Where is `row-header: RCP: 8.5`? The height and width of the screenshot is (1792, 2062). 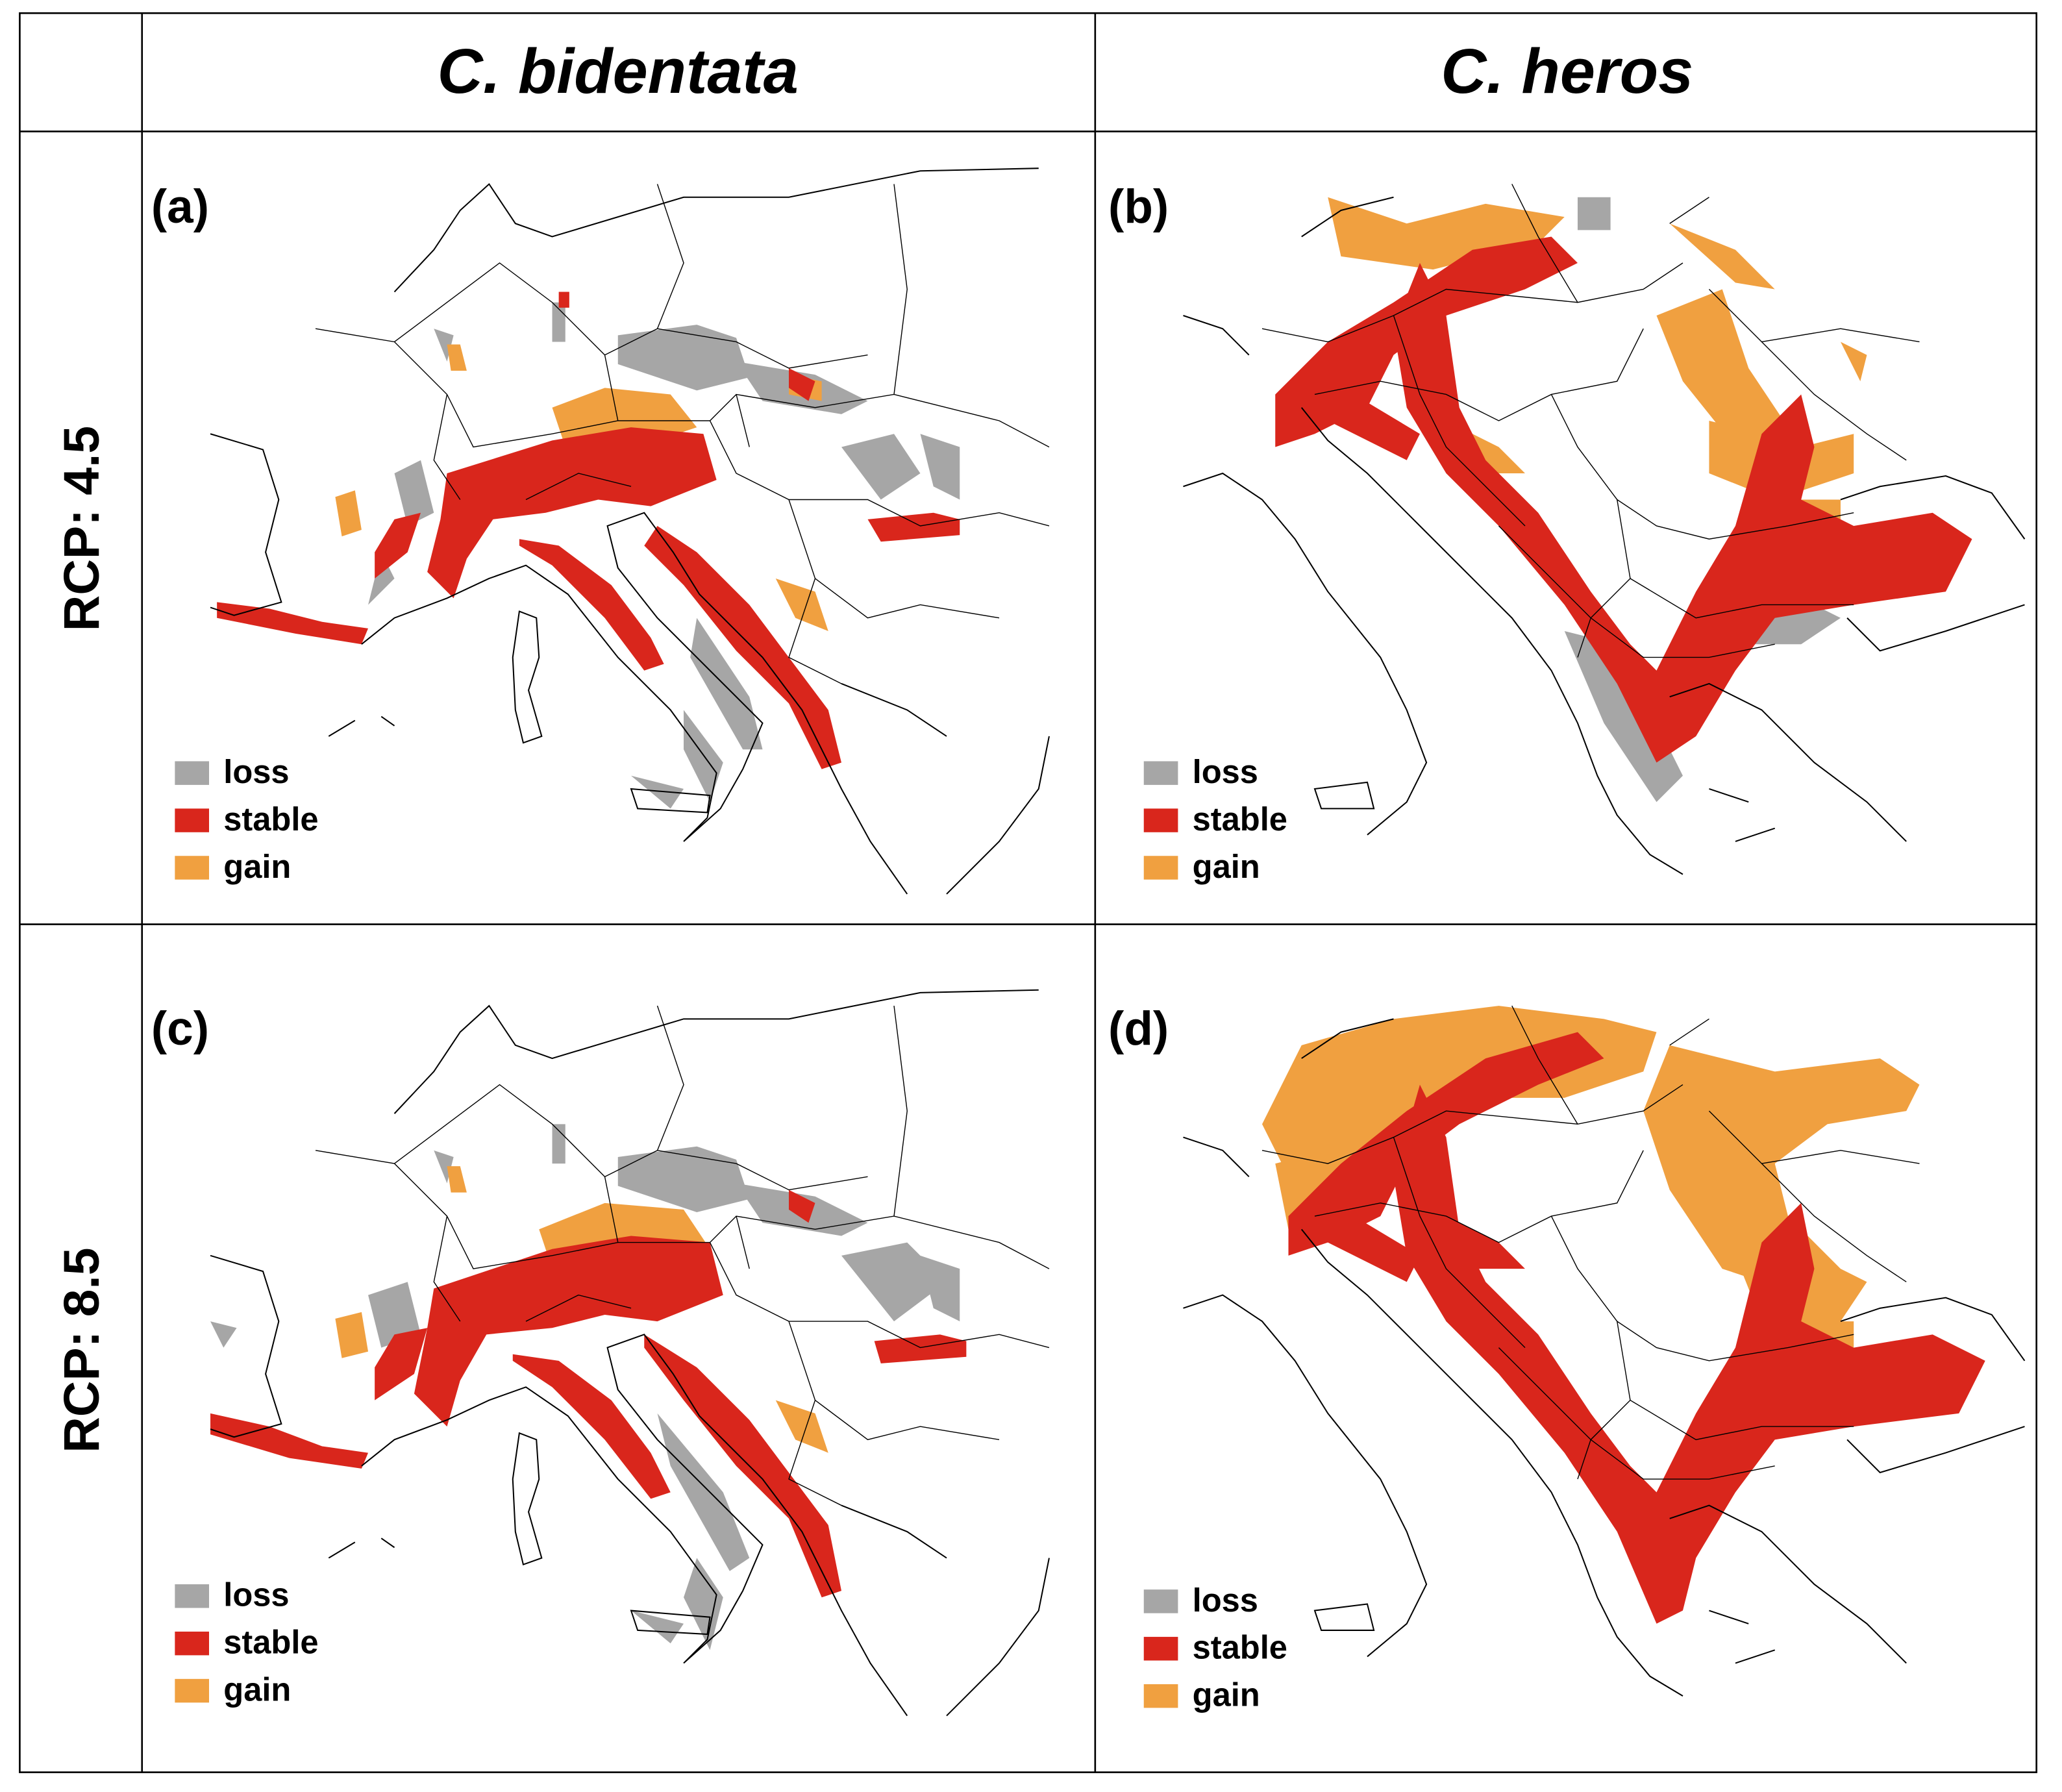
row-header: RCP: 8.5 is located at coordinates (82, 1349).